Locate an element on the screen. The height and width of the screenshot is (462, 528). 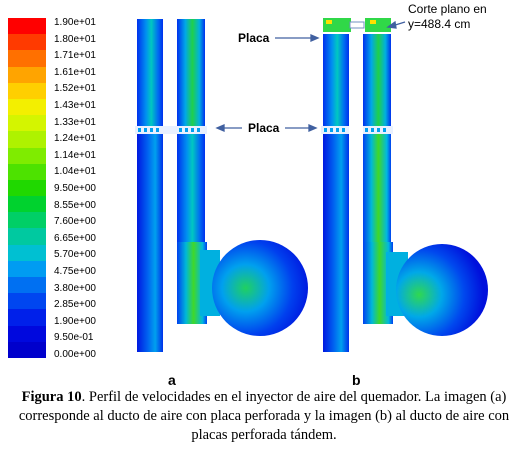
legend-value-label: 2.85e+00 is located at coordinates (75, 305).